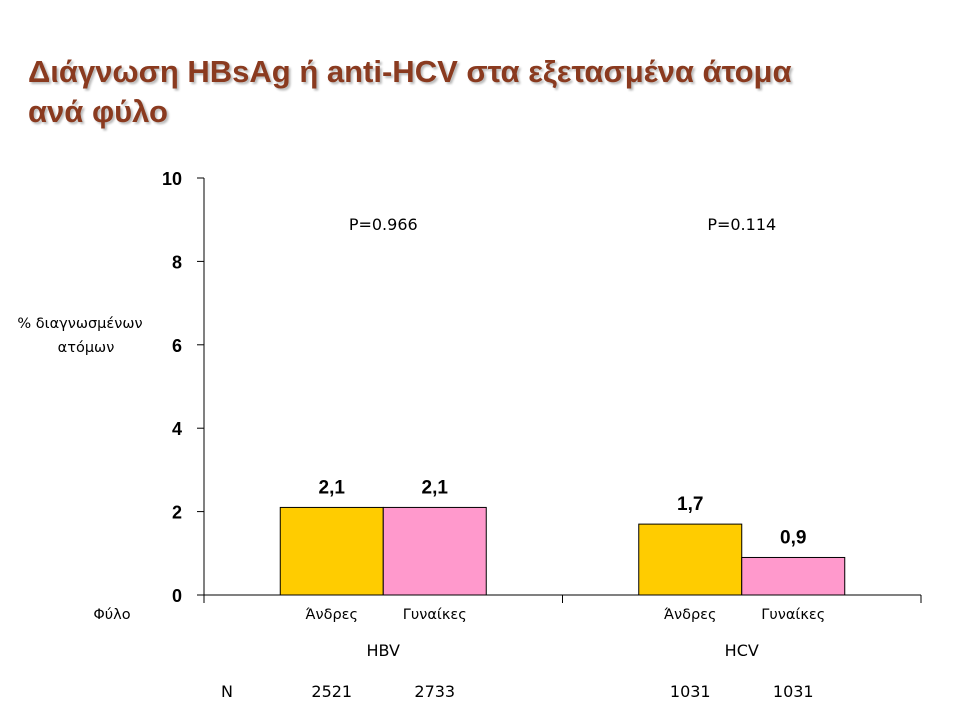 This screenshot has width=960, height=720. Describe the element at coordinates (690, 504) in the screenshot. I see `bar-data-label: 1,7` at that location.